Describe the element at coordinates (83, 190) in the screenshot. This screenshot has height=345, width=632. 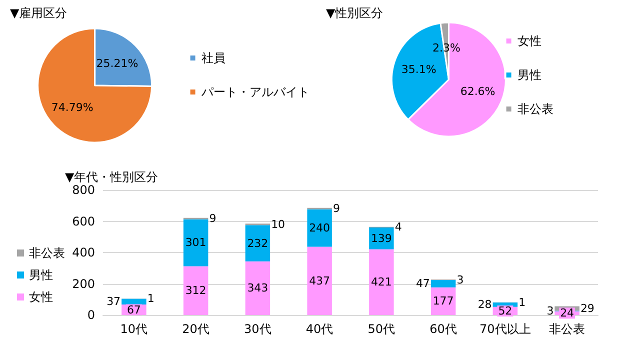
I see `y-tick-label: 800` at that location.